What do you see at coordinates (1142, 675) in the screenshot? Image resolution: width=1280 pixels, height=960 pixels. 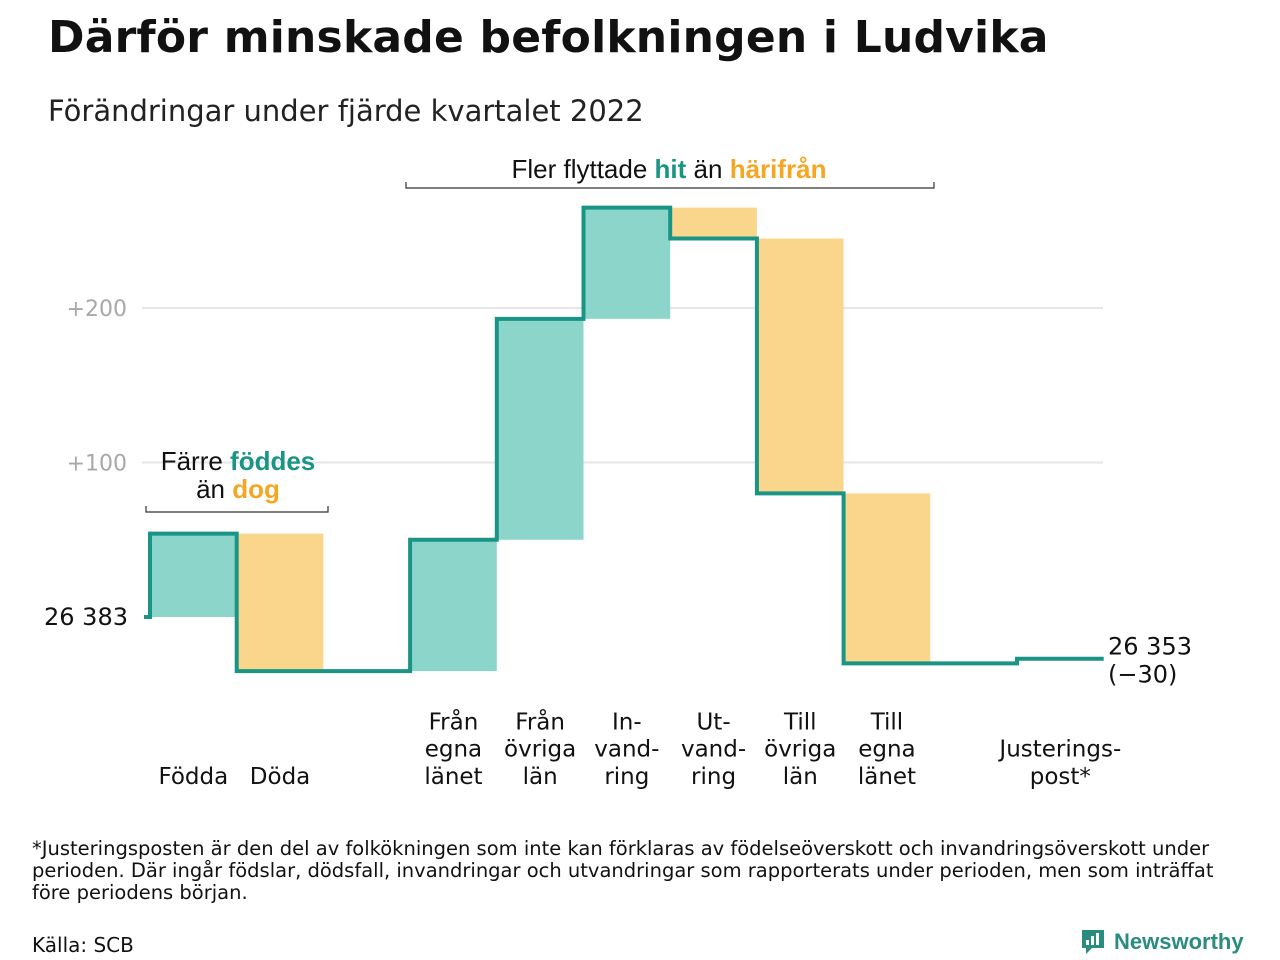 I see `end-change-label: (−30)` at bounding box center [1142, 675].